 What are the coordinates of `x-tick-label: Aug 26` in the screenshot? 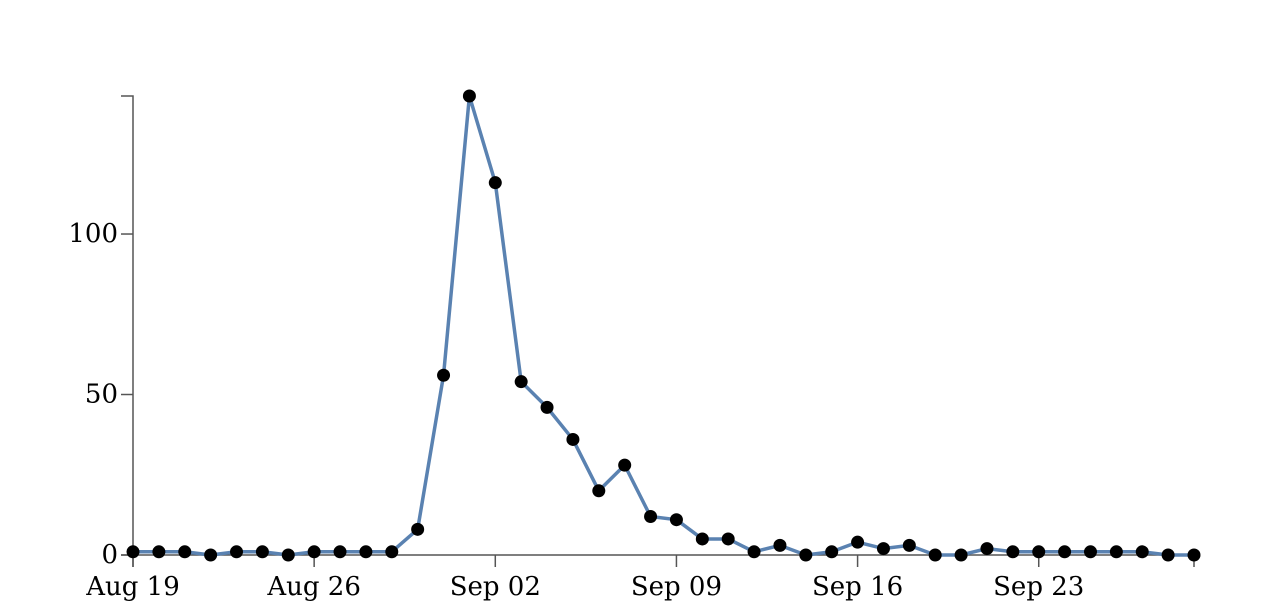 It's located at (313, 587).